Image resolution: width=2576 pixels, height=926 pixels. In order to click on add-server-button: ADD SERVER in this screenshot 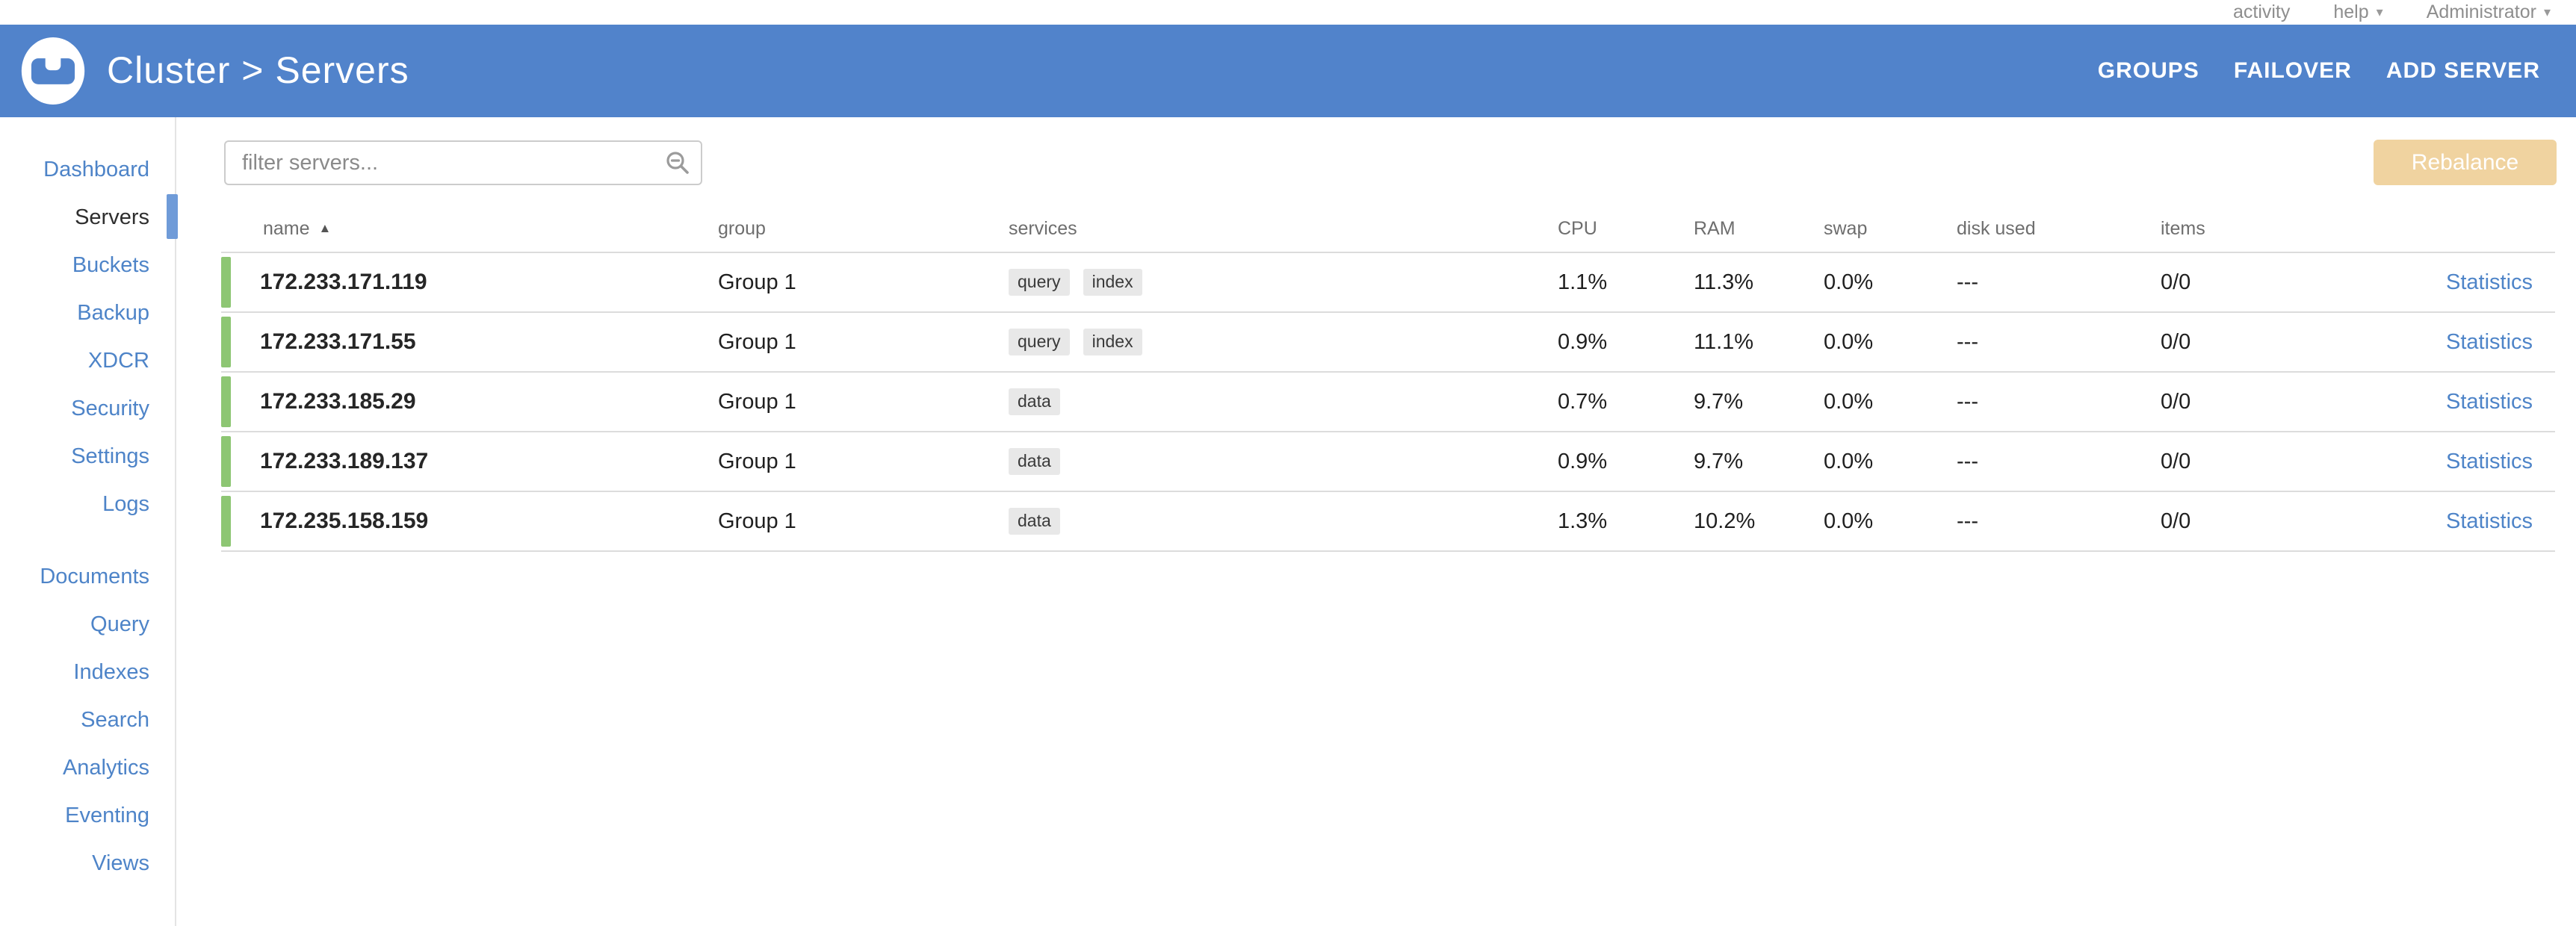, I will do `click(2462, 71)`.